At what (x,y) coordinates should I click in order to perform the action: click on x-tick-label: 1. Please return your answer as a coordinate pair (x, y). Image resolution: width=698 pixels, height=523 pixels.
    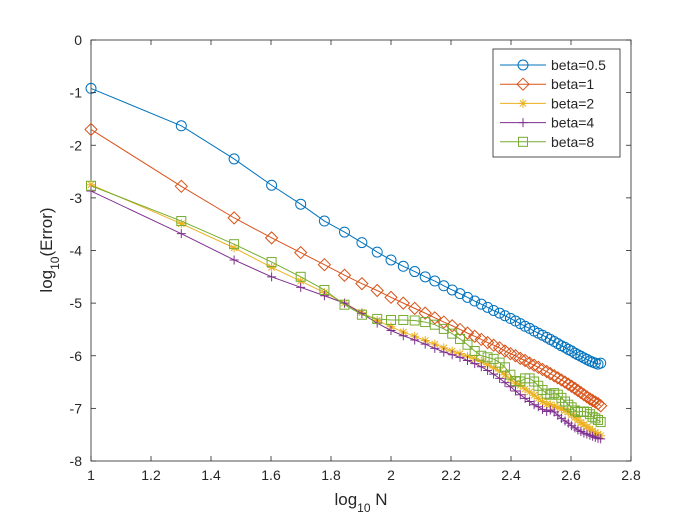
    Looking at the image, I should click on (91, 475).